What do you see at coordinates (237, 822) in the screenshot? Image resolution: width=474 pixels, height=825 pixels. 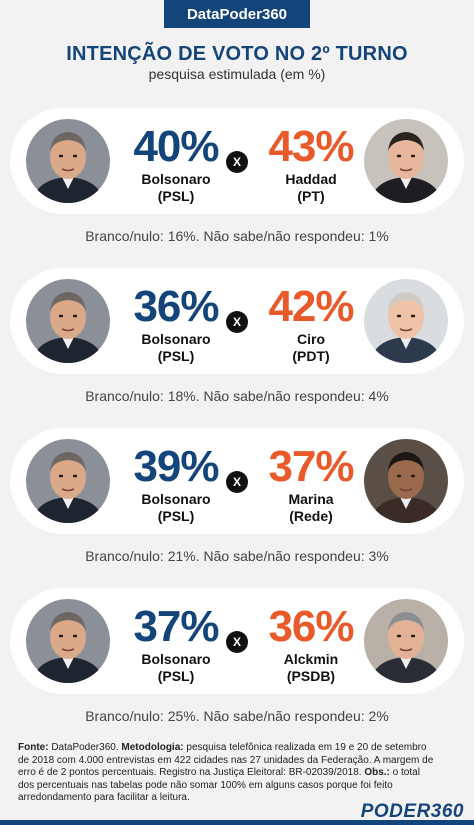 I see `bottom-bar` at bounding box center [237, 822].